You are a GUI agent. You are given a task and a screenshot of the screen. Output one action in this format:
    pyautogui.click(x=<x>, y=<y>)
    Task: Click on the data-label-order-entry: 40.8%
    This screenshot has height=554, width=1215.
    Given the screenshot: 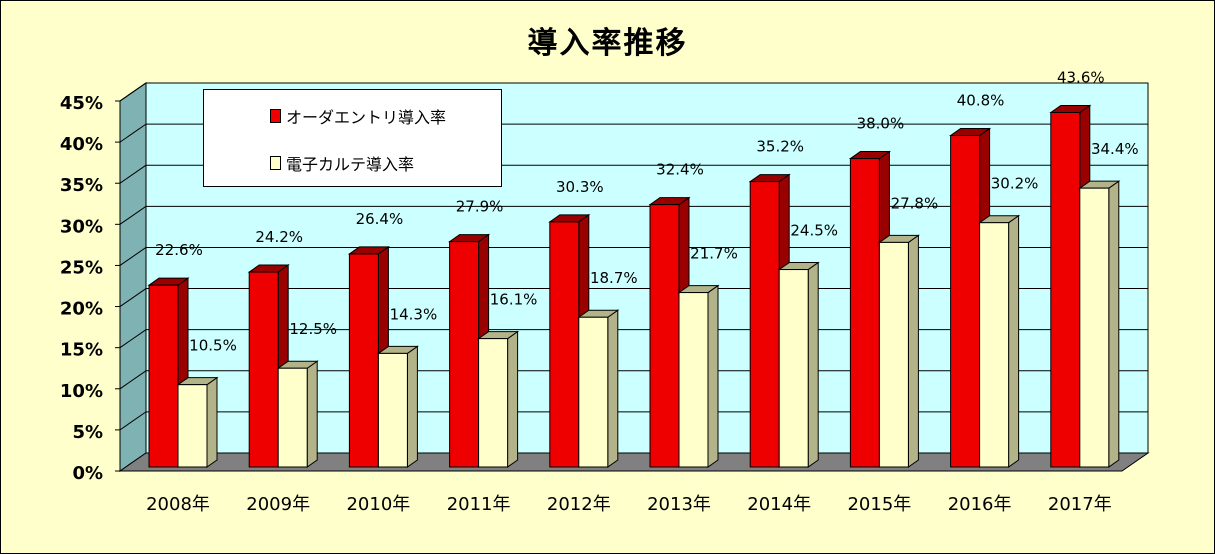 What is the action you would take?
    pyautogui.click(x=981, y=101)
    